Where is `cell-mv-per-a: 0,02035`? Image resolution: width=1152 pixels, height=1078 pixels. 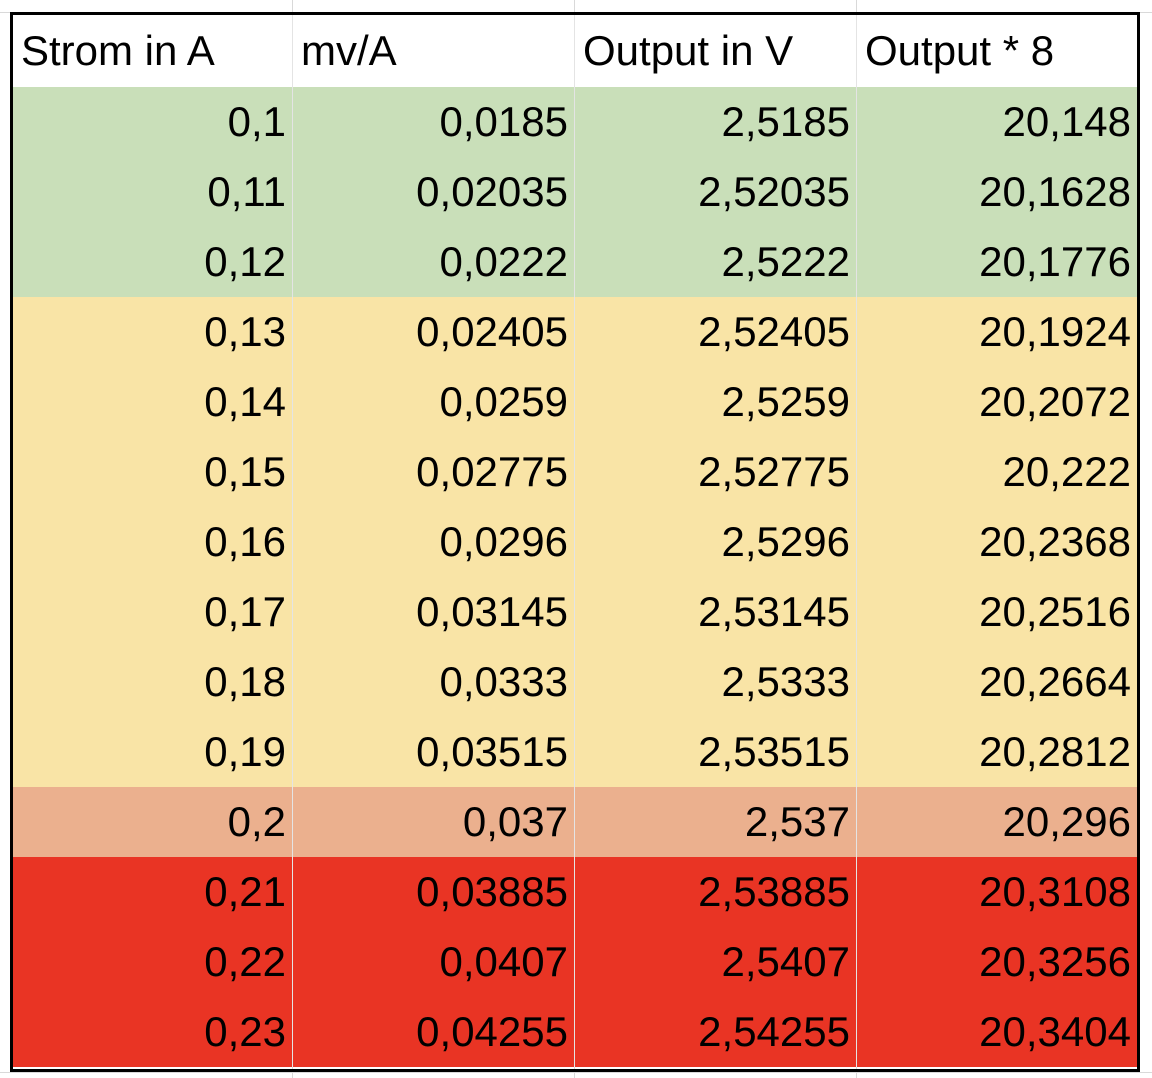
cell-mv-per-a: 0,02035 is located at coordinates (434, 192).